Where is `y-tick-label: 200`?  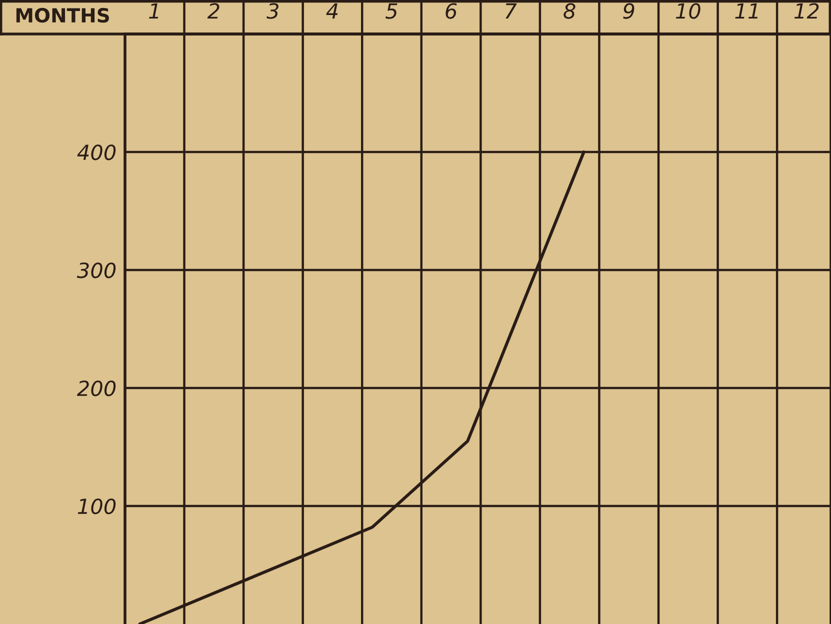
y-tick-label: 200 is located at coordinates (96, 388).